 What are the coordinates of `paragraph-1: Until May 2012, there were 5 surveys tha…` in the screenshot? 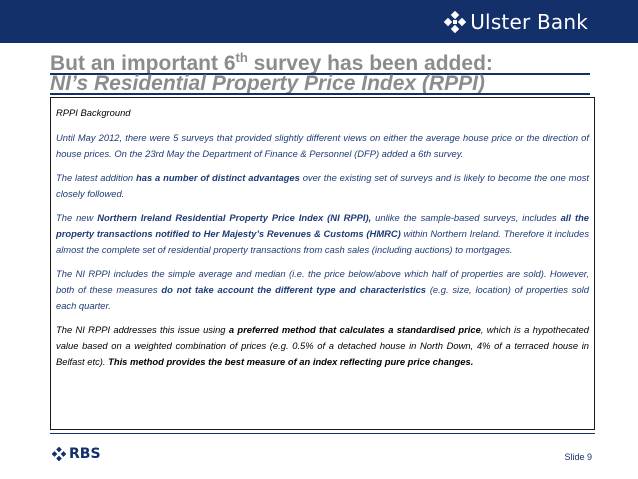 It's located at (322, 145).